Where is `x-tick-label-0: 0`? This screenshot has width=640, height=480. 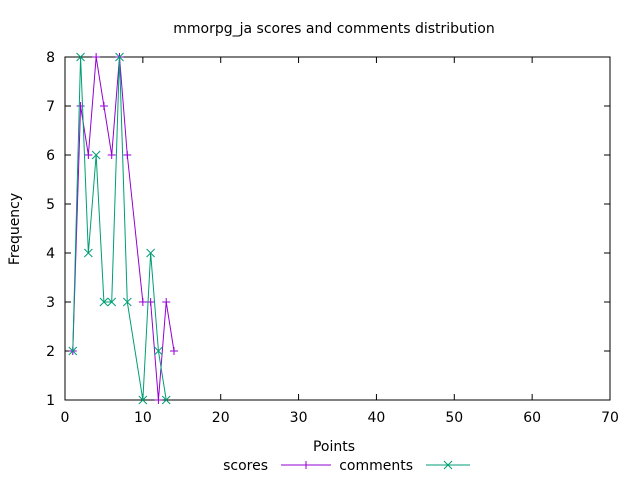
x-tick-label-0: 0 is located at coordinates (65, 418).